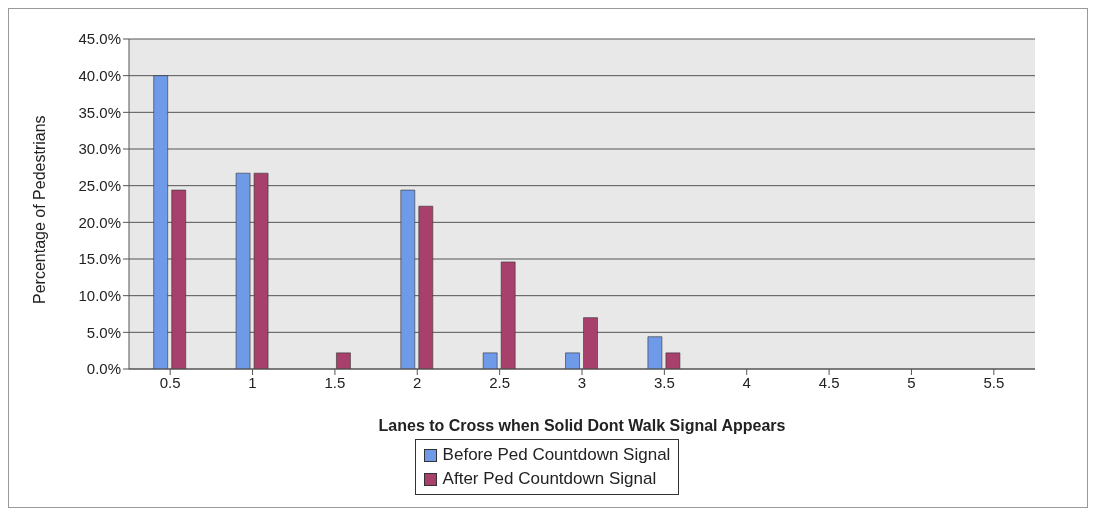 The height and width of the screenshot is (514, 1094). Describe the element at coordinates (556, 455) in the screenshot. I see `legend-label: Before Ped Countdown Signal` at that location.